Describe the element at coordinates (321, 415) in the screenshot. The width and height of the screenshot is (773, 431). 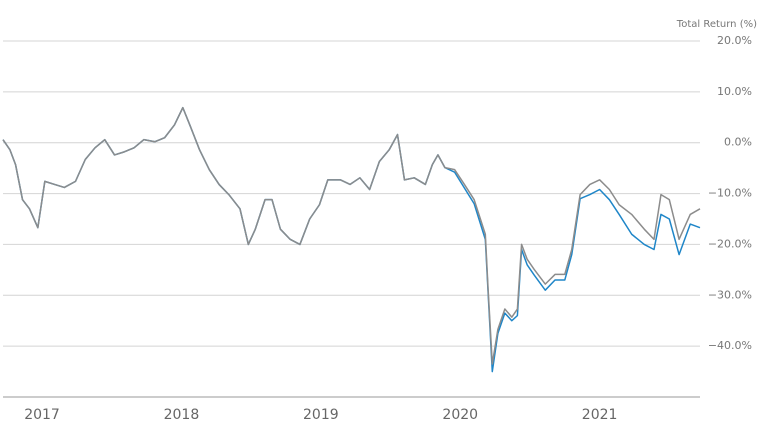
I see `x-tick-label: 2019` at that location.